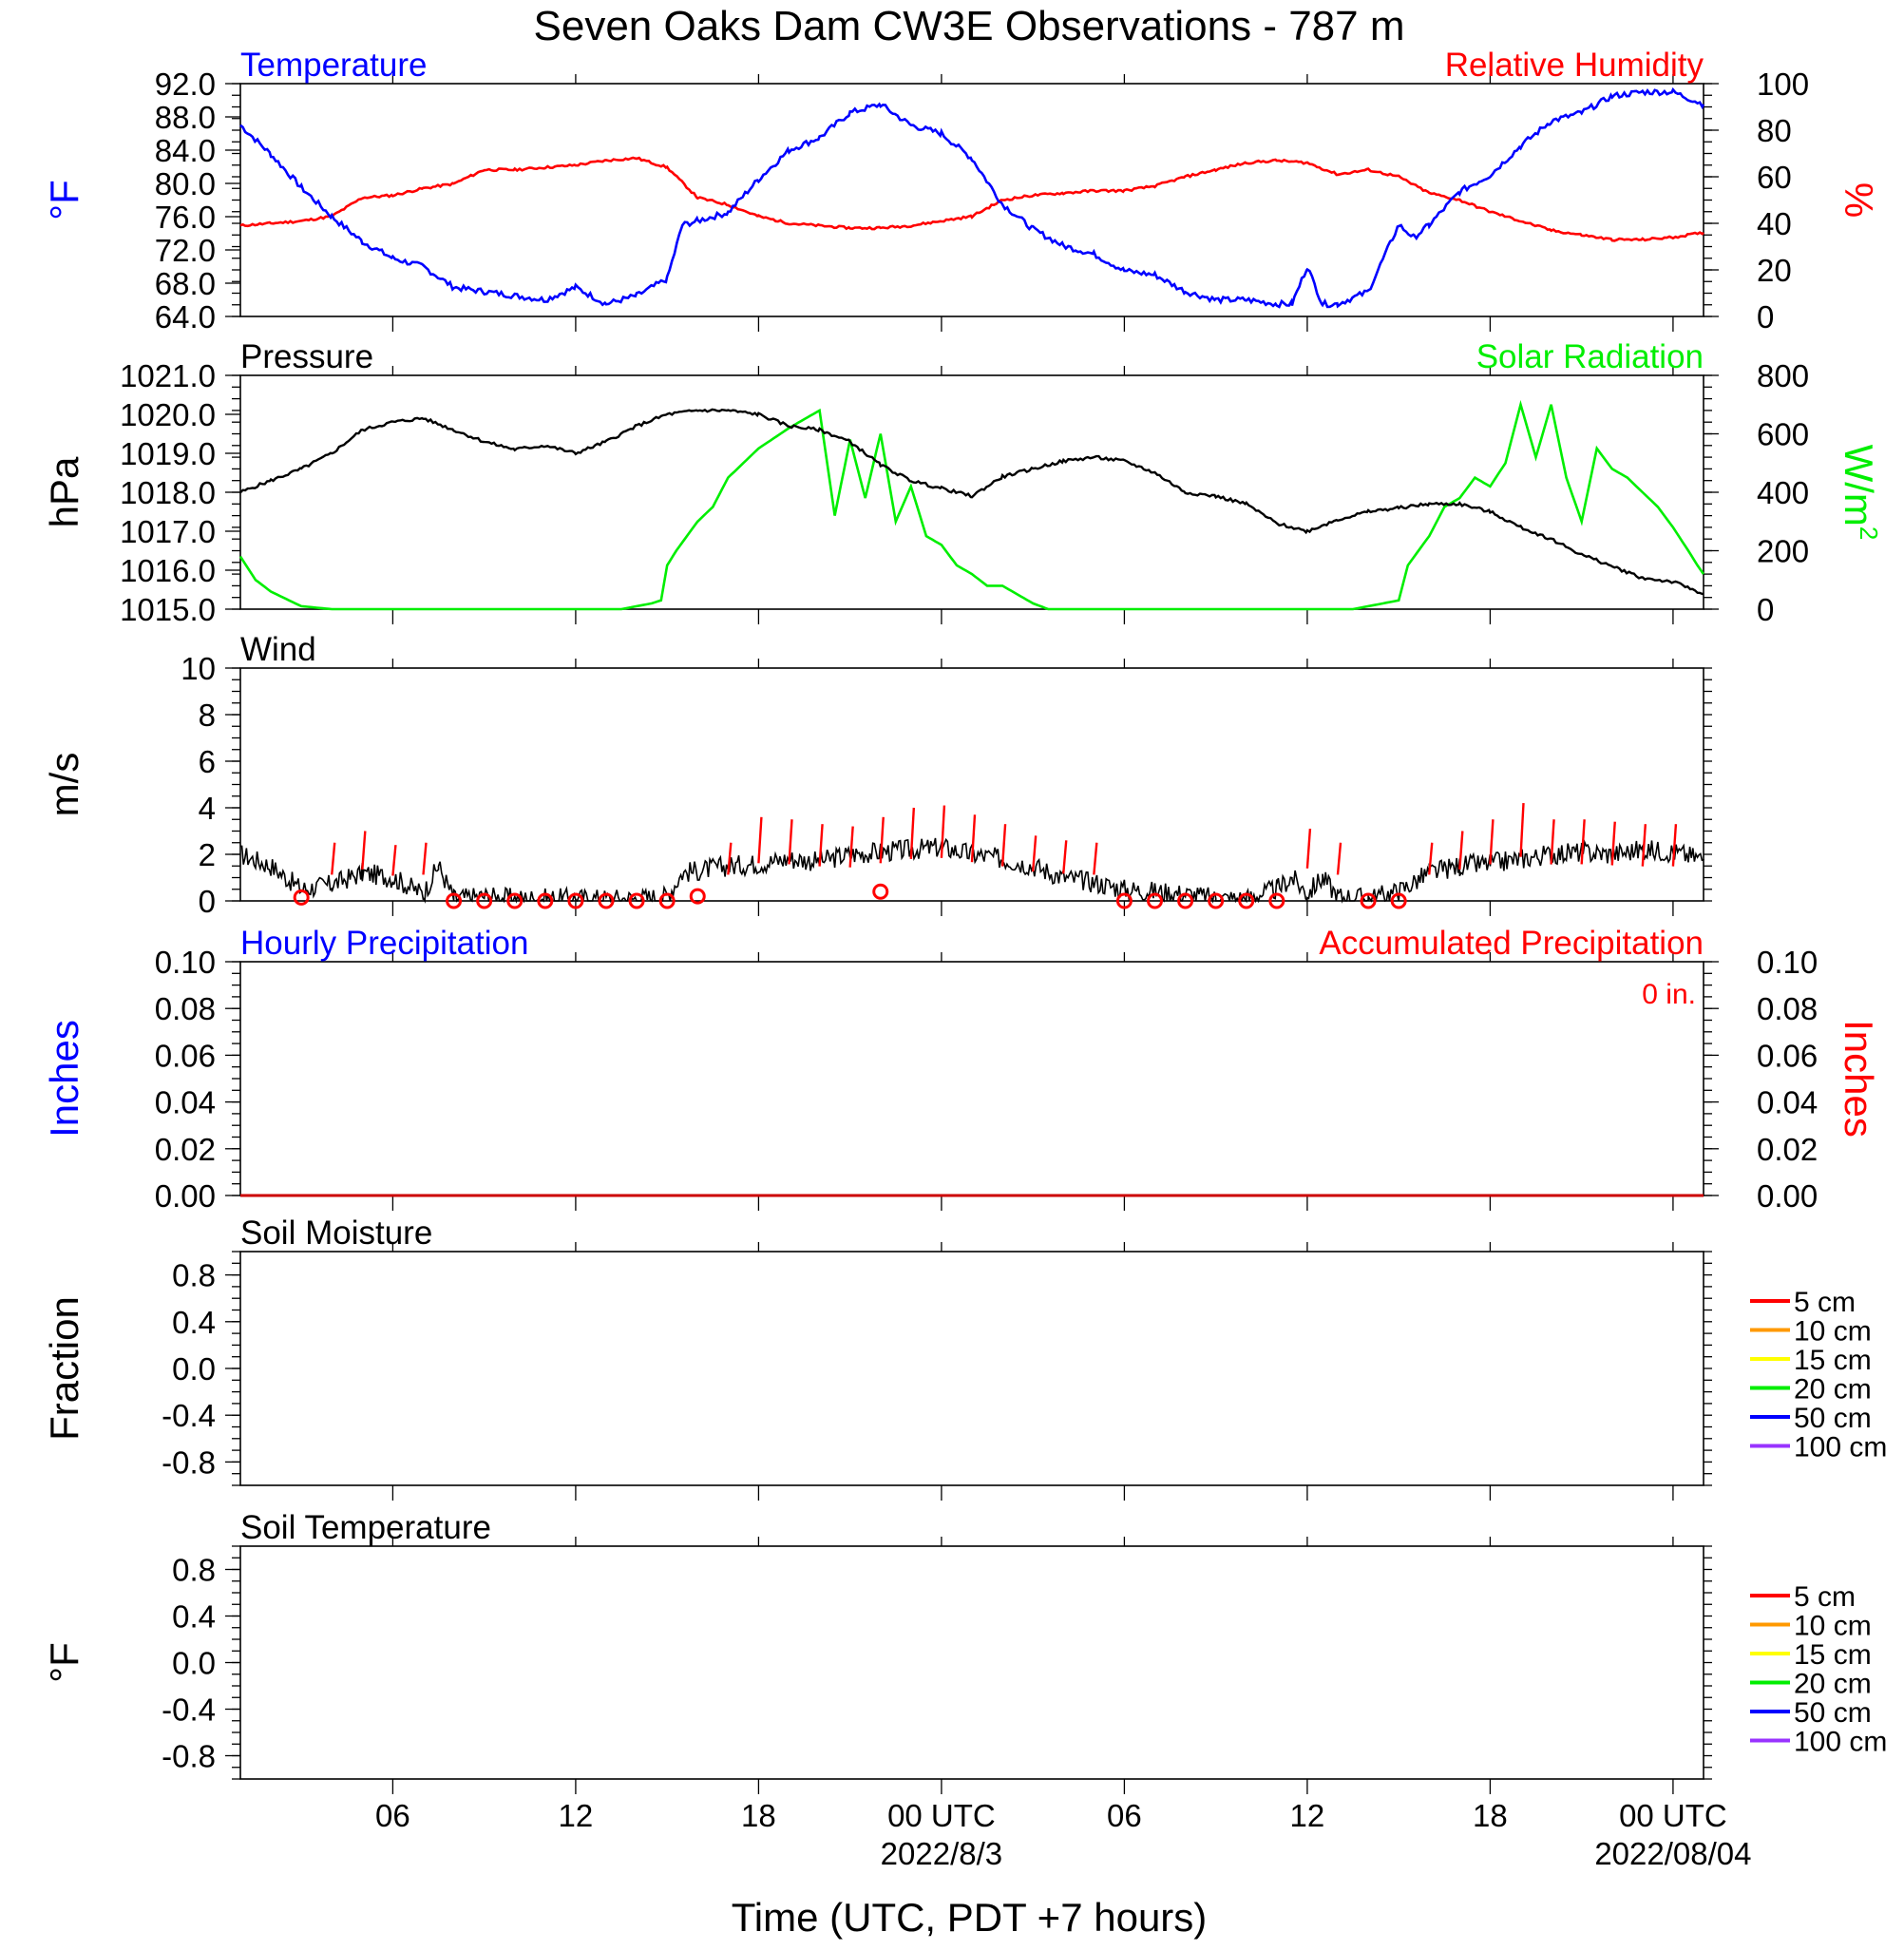  What do you see at coordinates (1775, 223) in the screenshot?
I see `y-tick-label-right: 40` at bounding box center [1775, 223].